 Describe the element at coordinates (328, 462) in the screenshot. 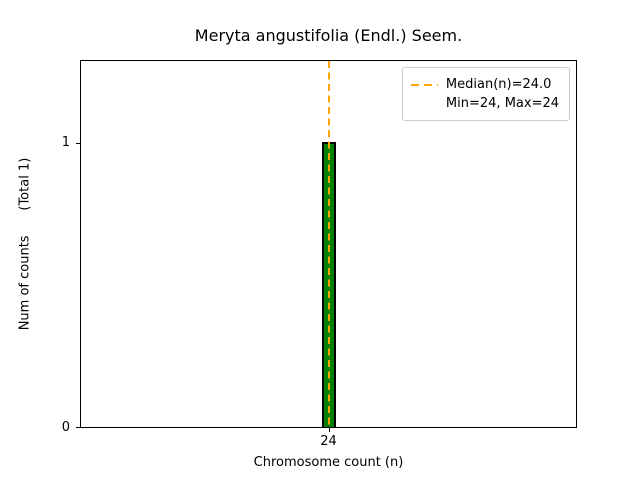

I see `x-axis-label: Chromosome count (n)` at that location.